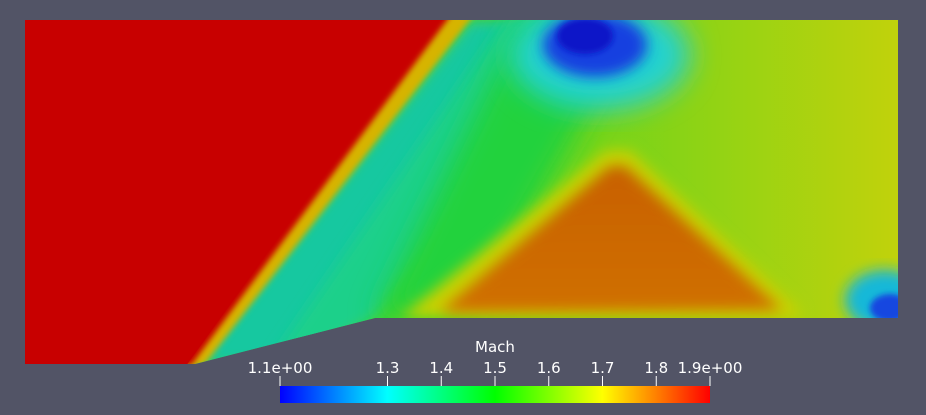 The width and height of the screenshot is (926, 415). What do you see at coordinates (884, 308) in the screenshot?
I see `corner-low-mach-core` at bounding box center [884, 308].